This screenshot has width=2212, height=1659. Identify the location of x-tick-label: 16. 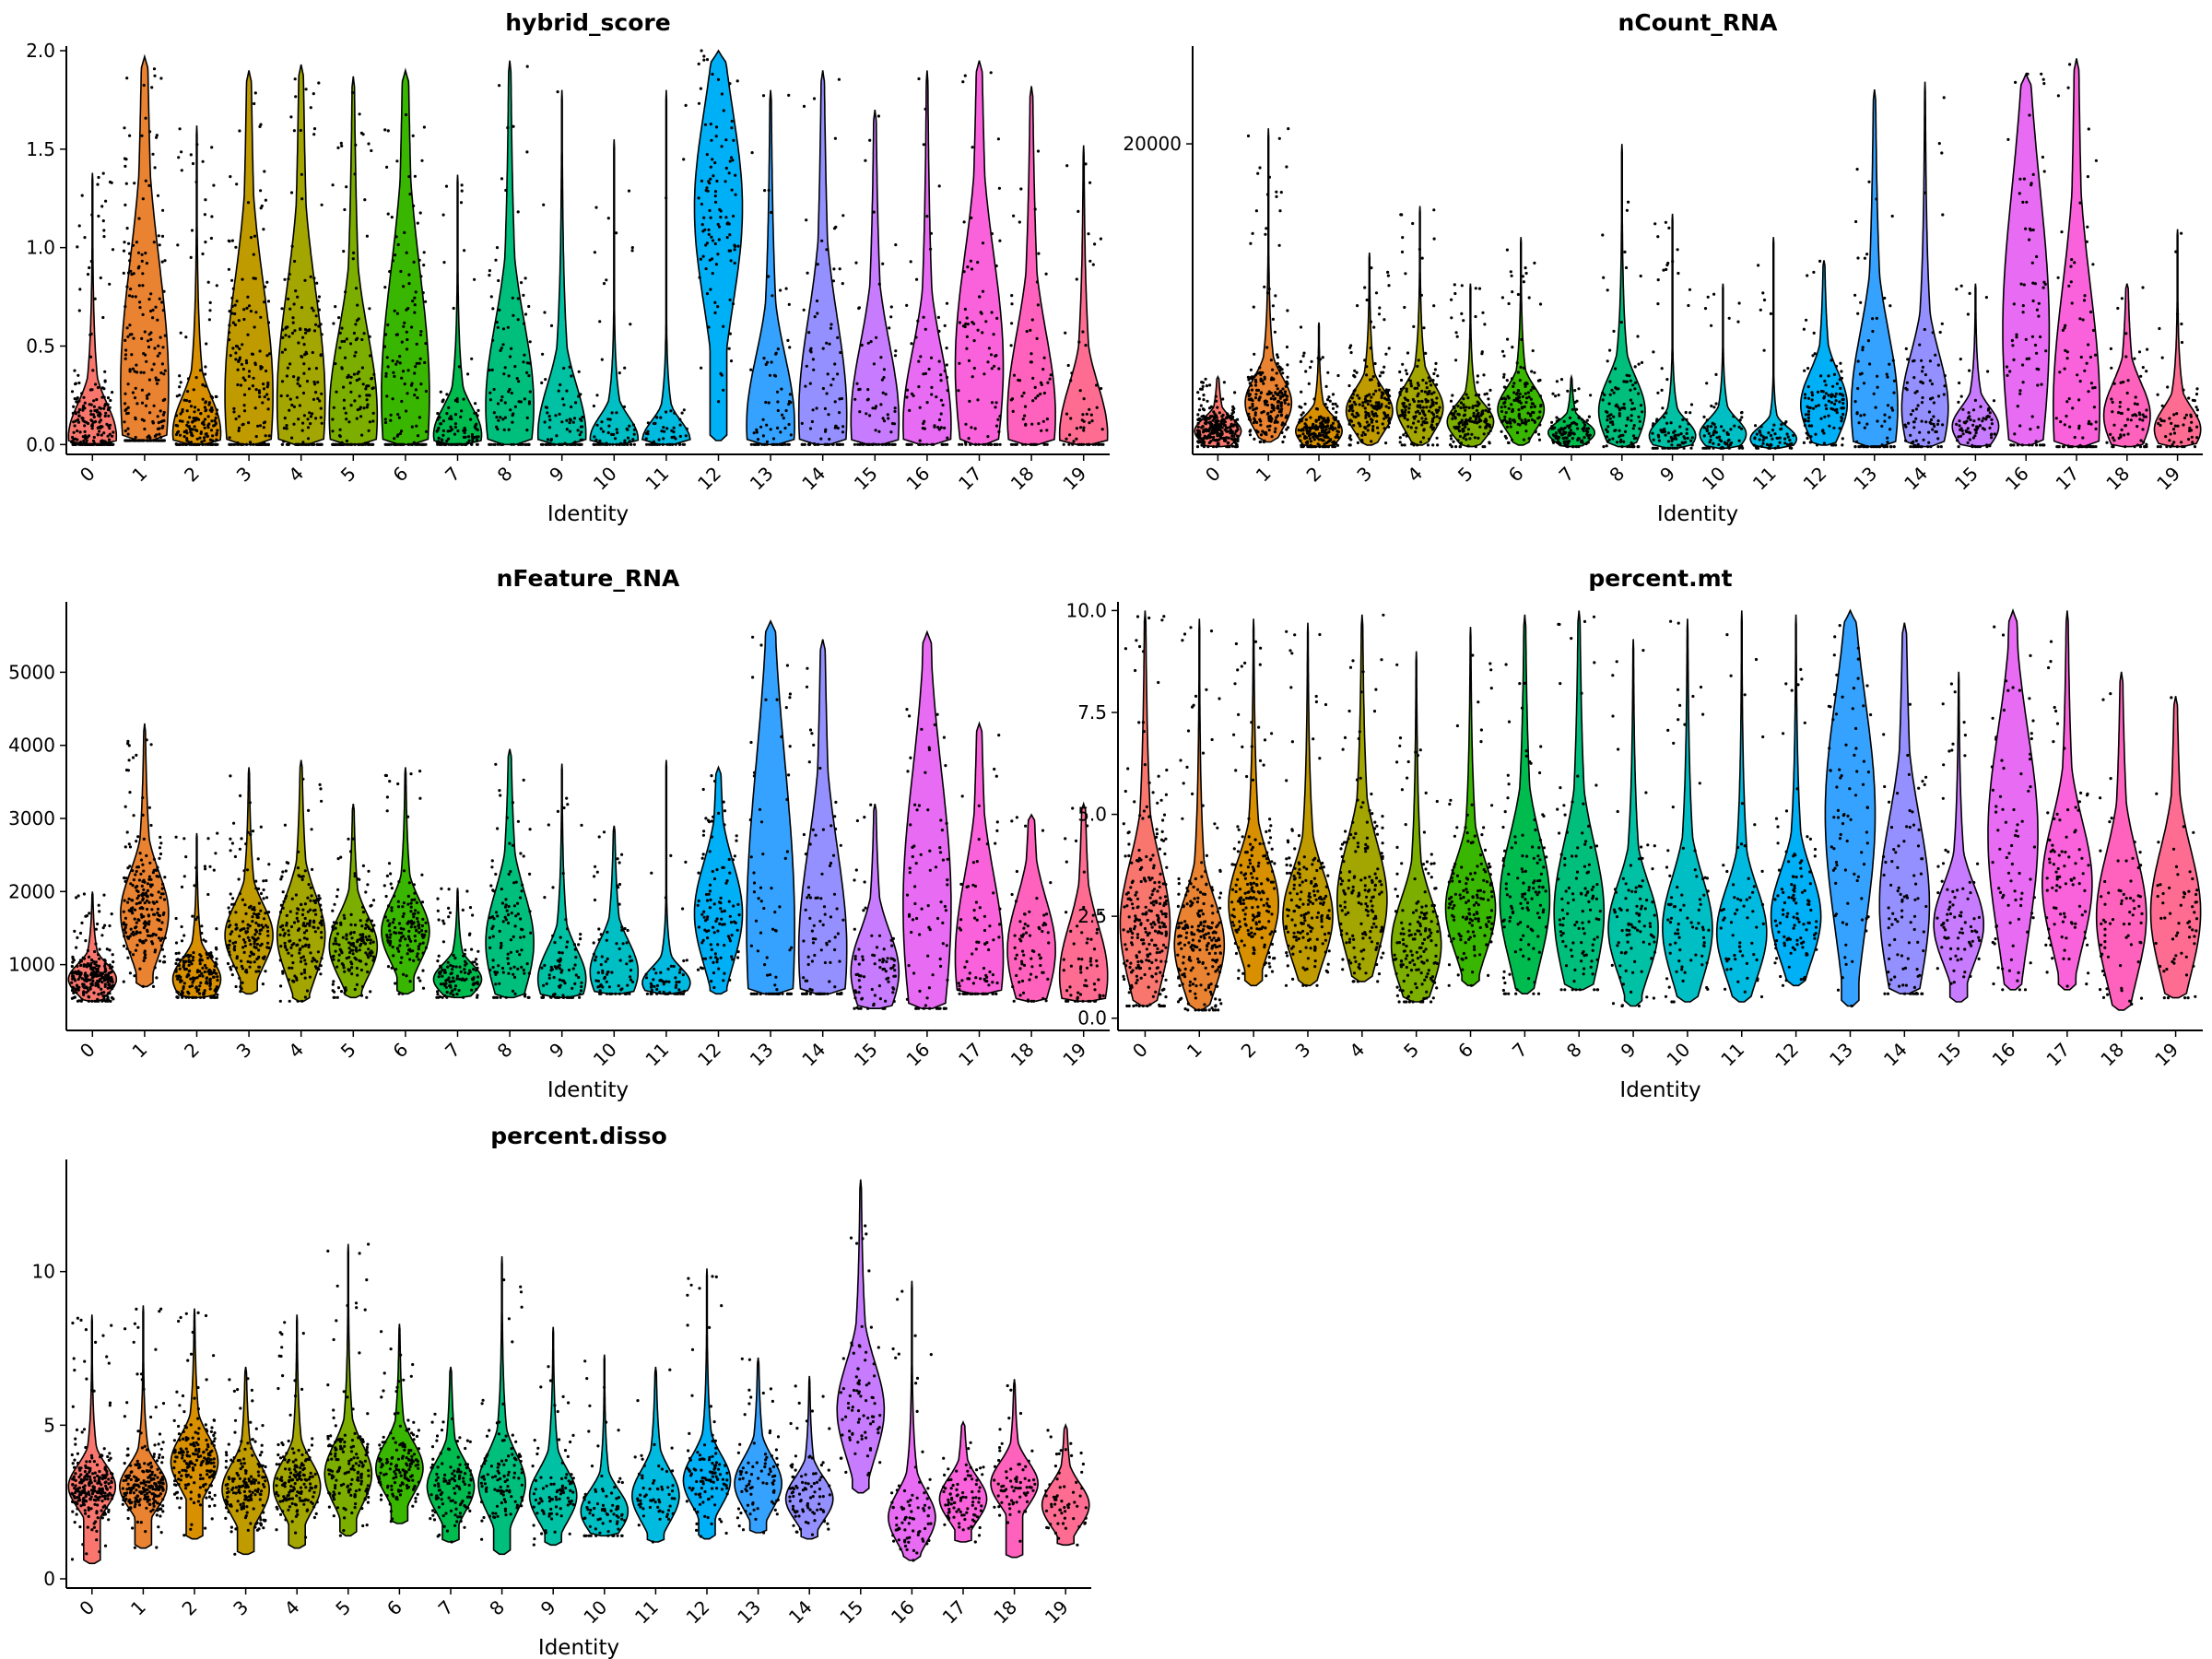
(2017, 479).